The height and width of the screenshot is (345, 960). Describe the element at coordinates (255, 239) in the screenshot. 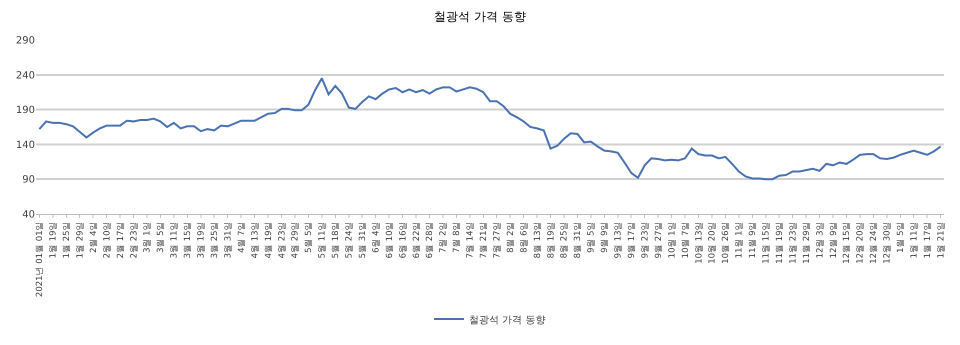

I see `x-tick-label: 4월 13일` at that location.